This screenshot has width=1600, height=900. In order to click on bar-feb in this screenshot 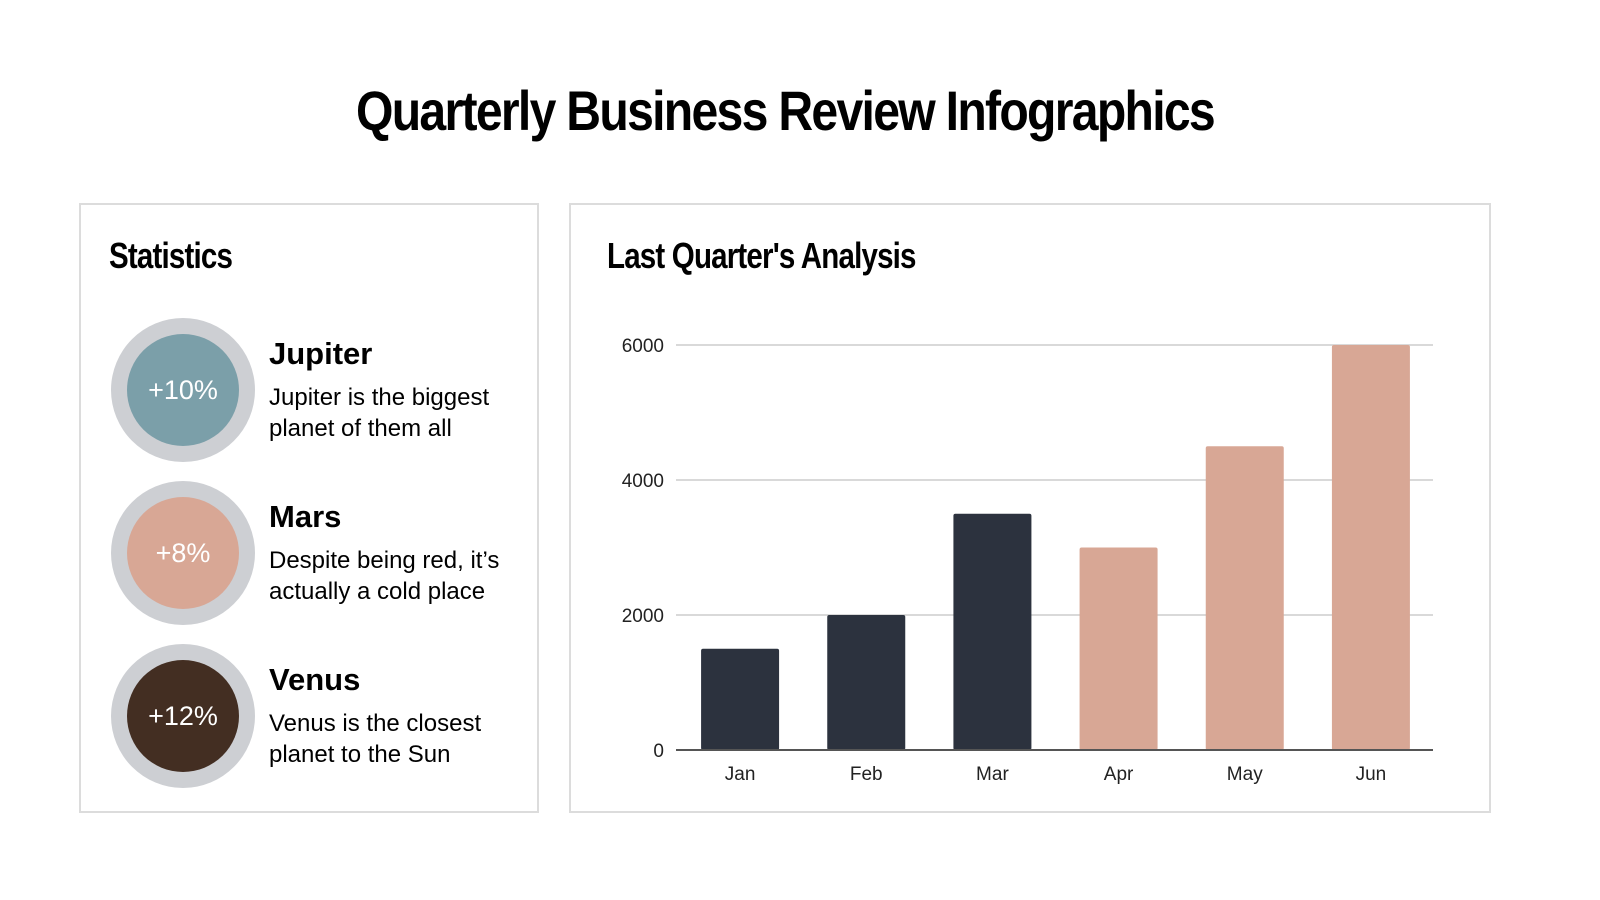, I will do `click(866, 682)`.